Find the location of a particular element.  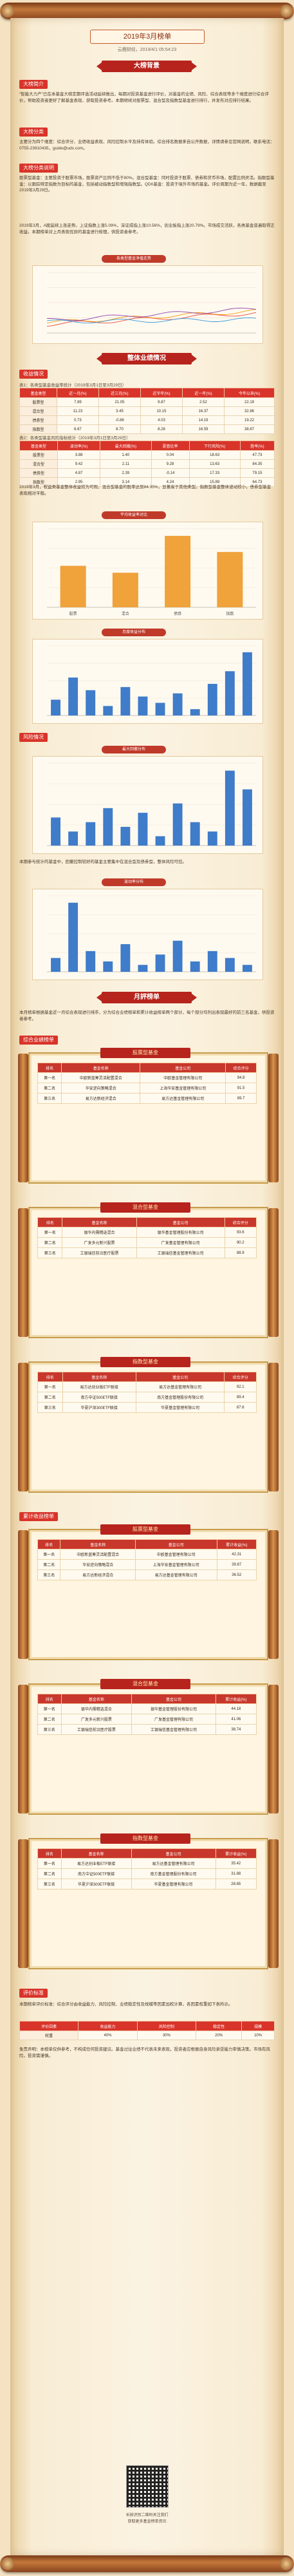

rank-cell: 93.6 is located at coordinates (240, 1232).